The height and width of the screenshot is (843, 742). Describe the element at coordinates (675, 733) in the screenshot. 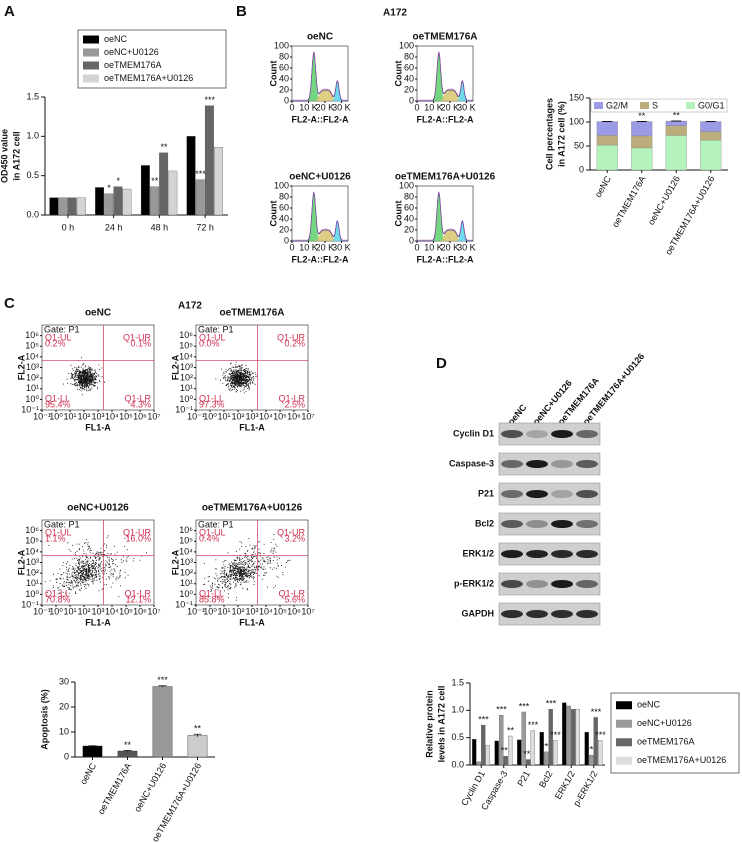

I see `legend-box` at that location.